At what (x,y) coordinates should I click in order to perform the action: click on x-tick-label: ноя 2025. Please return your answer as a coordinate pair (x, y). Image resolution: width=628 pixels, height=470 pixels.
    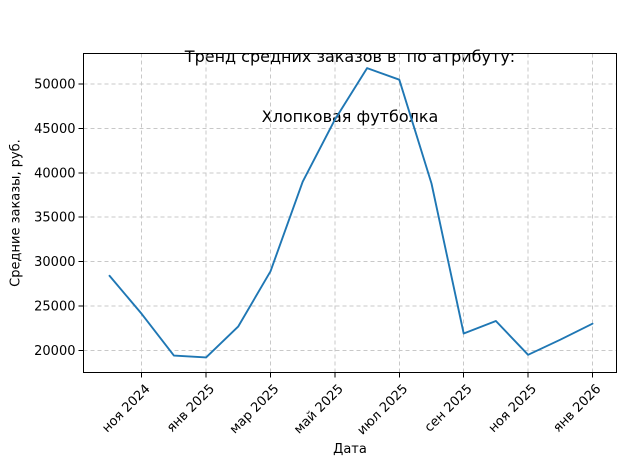
    Looking at the image, I should click on (513, 409).